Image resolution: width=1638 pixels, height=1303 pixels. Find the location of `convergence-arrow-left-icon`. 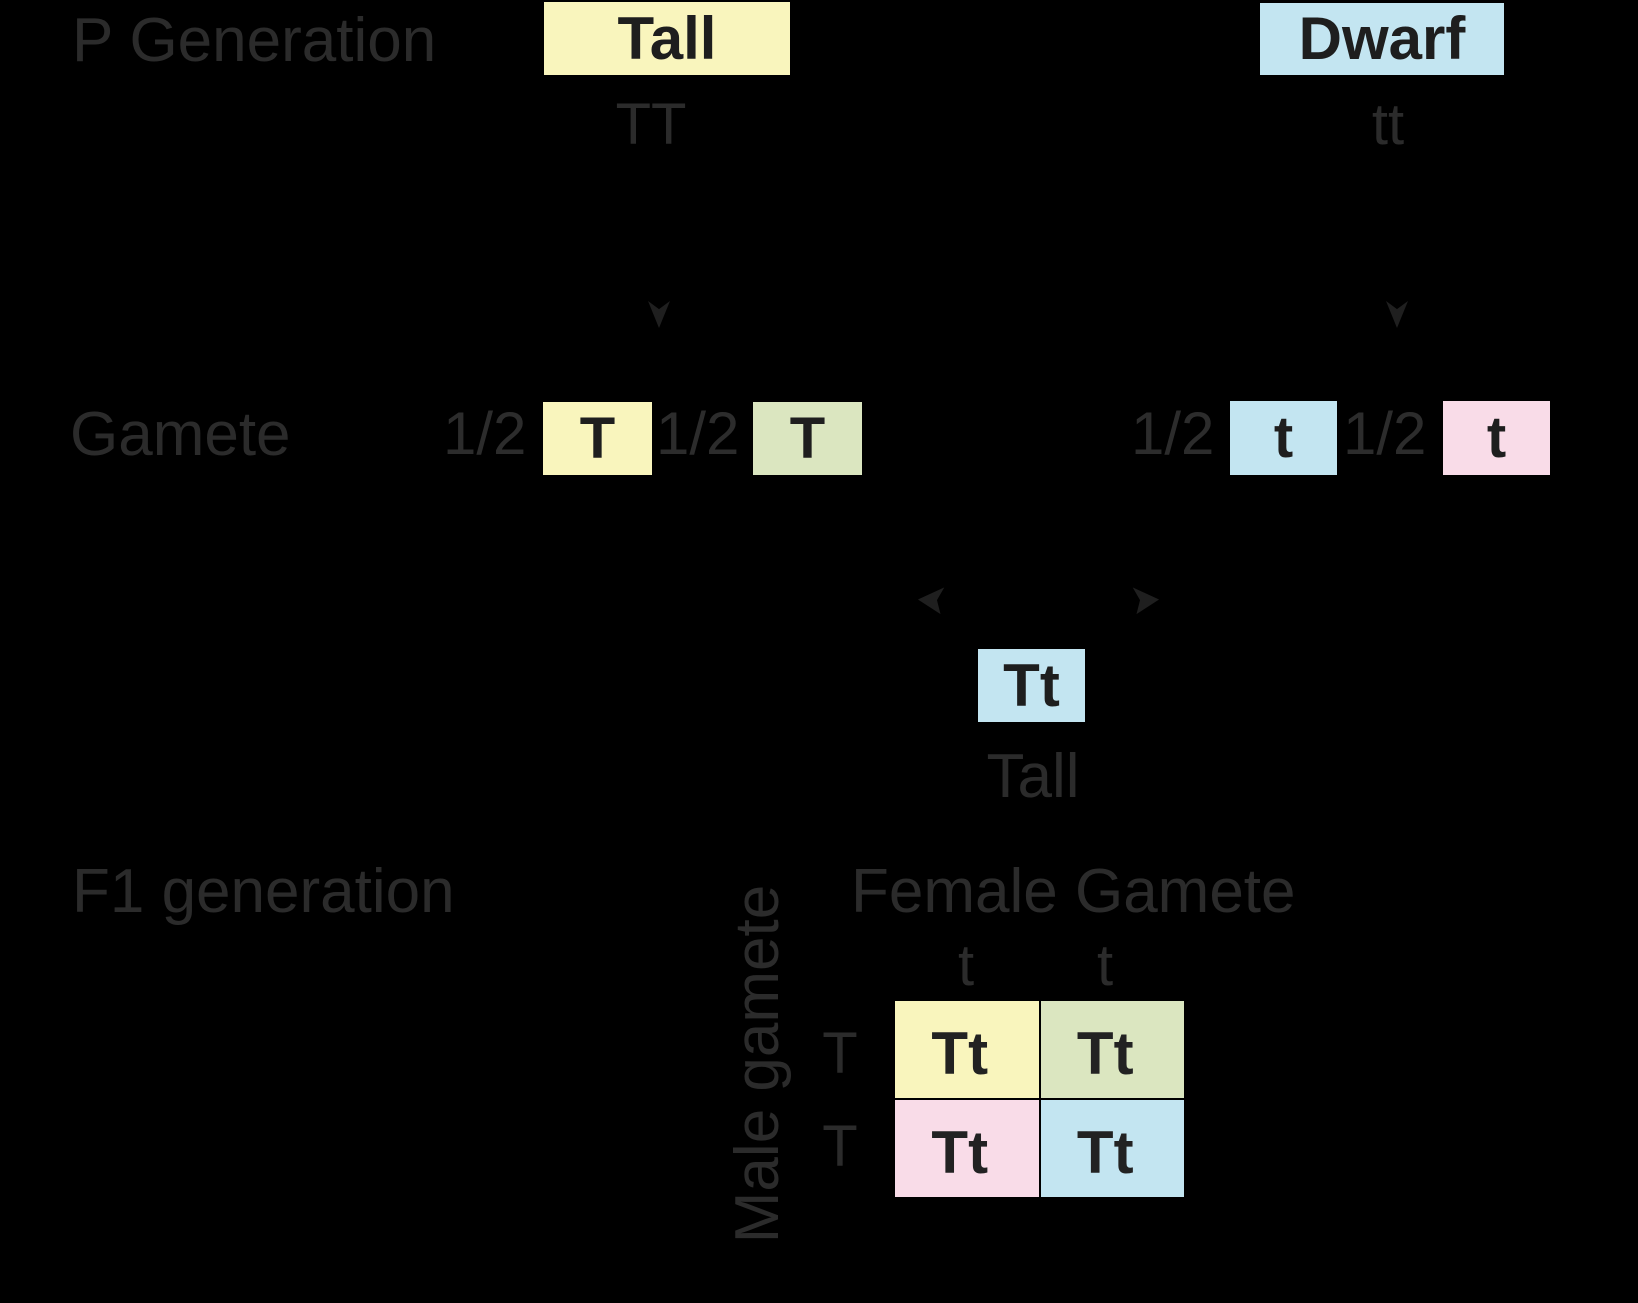

convergence-arrow-left-icon is located at coordinates (931, 599).